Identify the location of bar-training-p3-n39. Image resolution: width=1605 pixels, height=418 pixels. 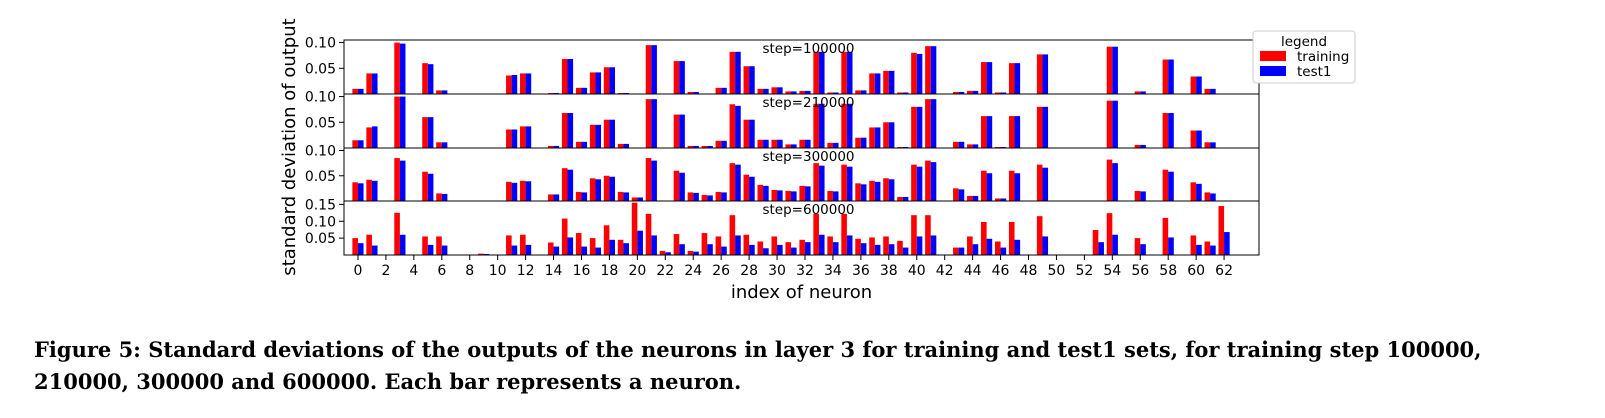
(900, 198).